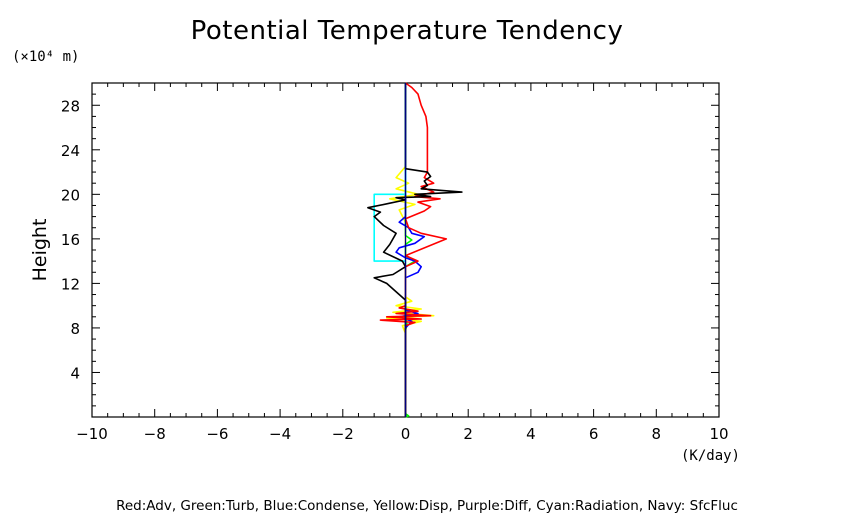 This screenshot has width=854, height=519. I want to click on y-tick-label: 20, so click(70, 195).